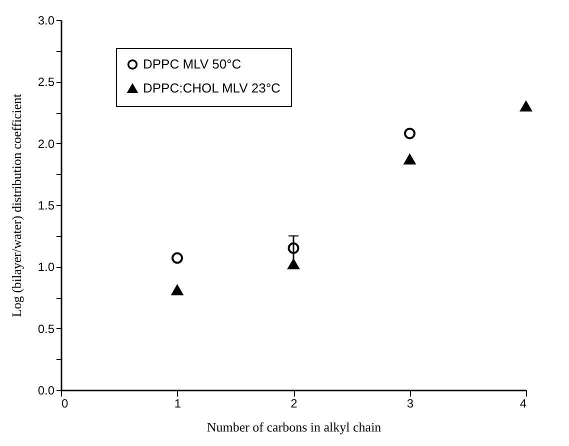 The height and width of the screenshot is (446, 569). I want to click on y-axis-title: Log (bilayer/water) distribution coefficient, so click(16, 206).